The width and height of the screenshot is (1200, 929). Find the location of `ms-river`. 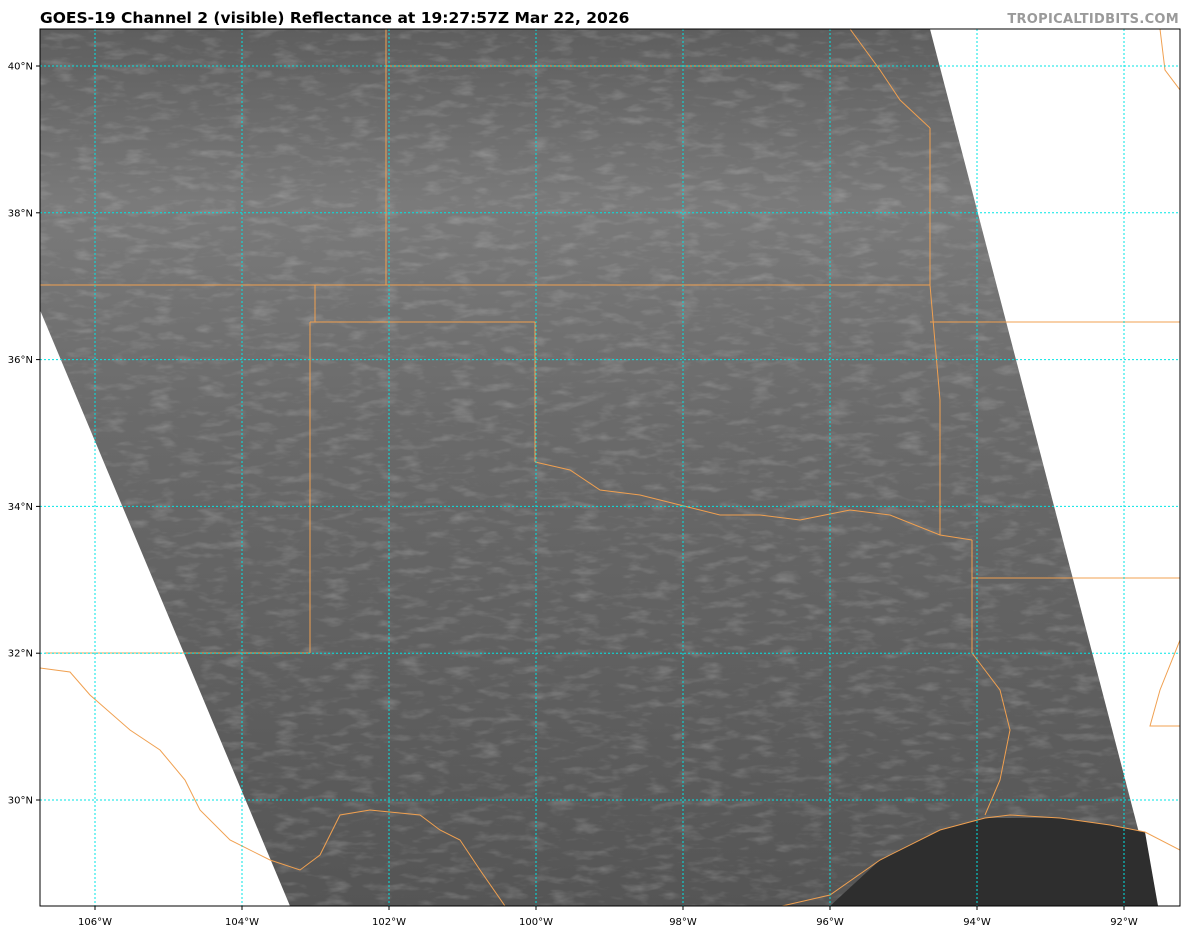

ms-river is located at coordinates (1169, 60).